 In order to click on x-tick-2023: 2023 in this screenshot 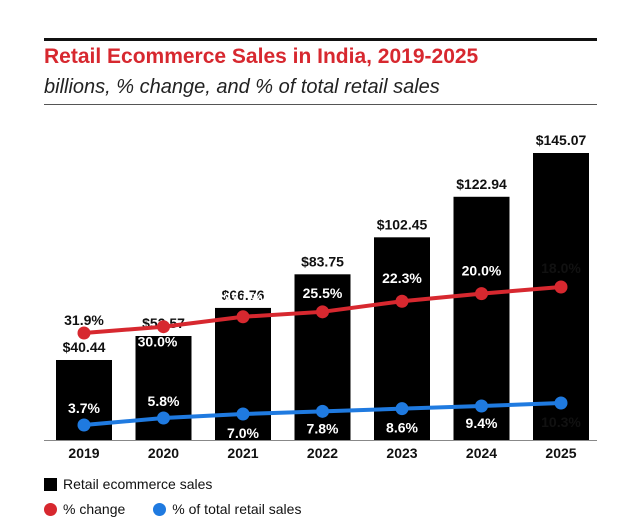, I will do `click(401, 453)`.